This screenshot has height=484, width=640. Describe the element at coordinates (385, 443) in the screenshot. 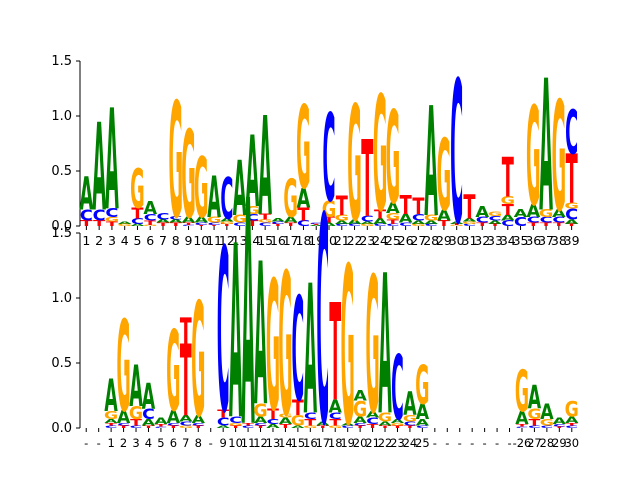

I see `x-tick-label: 22` at that location.